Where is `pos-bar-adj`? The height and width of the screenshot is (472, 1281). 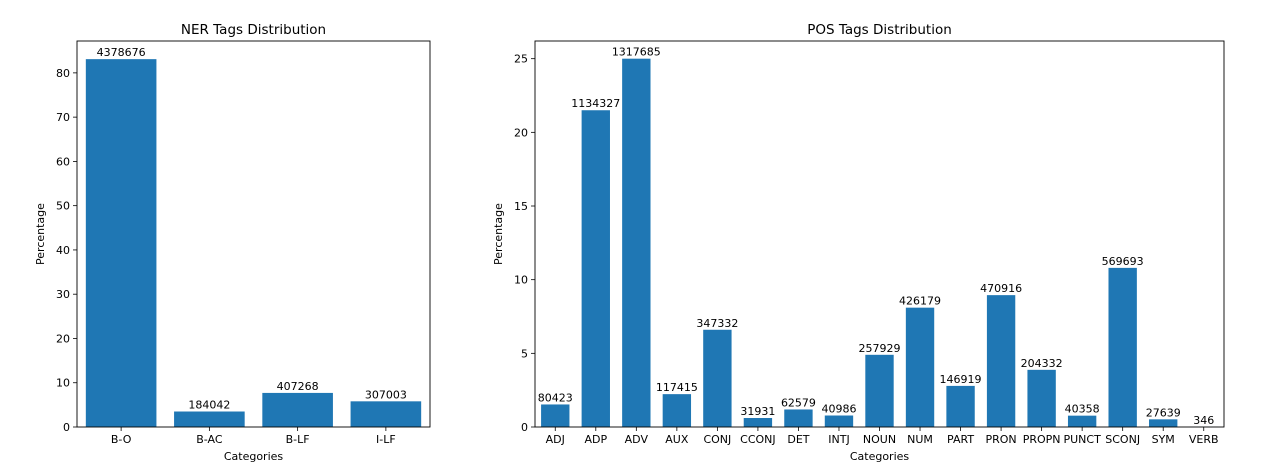
pos-bar-adj is located at coordinates (555, 415).